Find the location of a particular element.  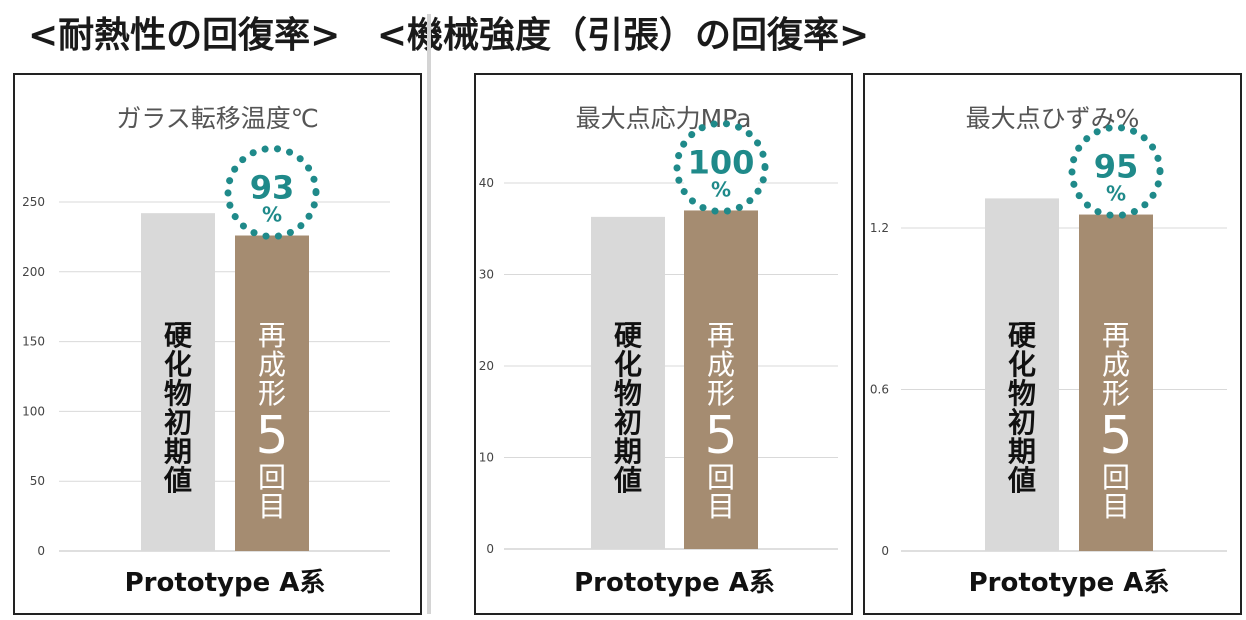

y-tick-label: 100 is located at coordinates (33, 411).